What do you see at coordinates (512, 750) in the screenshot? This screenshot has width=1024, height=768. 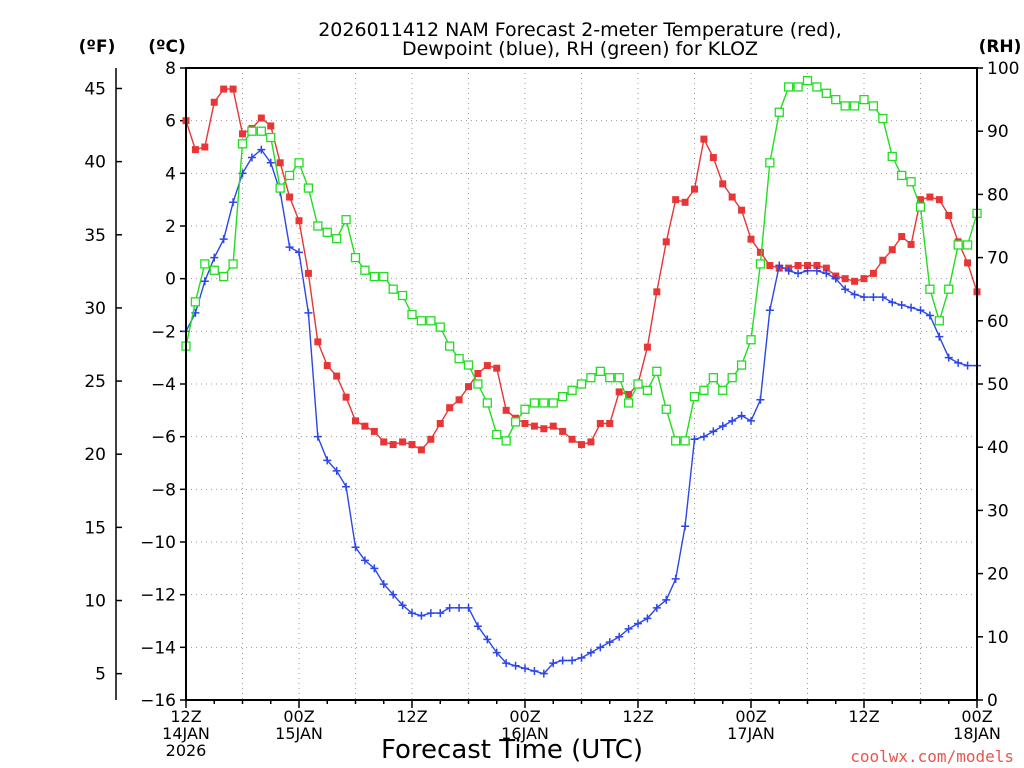 I see `x-axis-title: Forecast Time (UTC)` at bounding box center [512, 750].